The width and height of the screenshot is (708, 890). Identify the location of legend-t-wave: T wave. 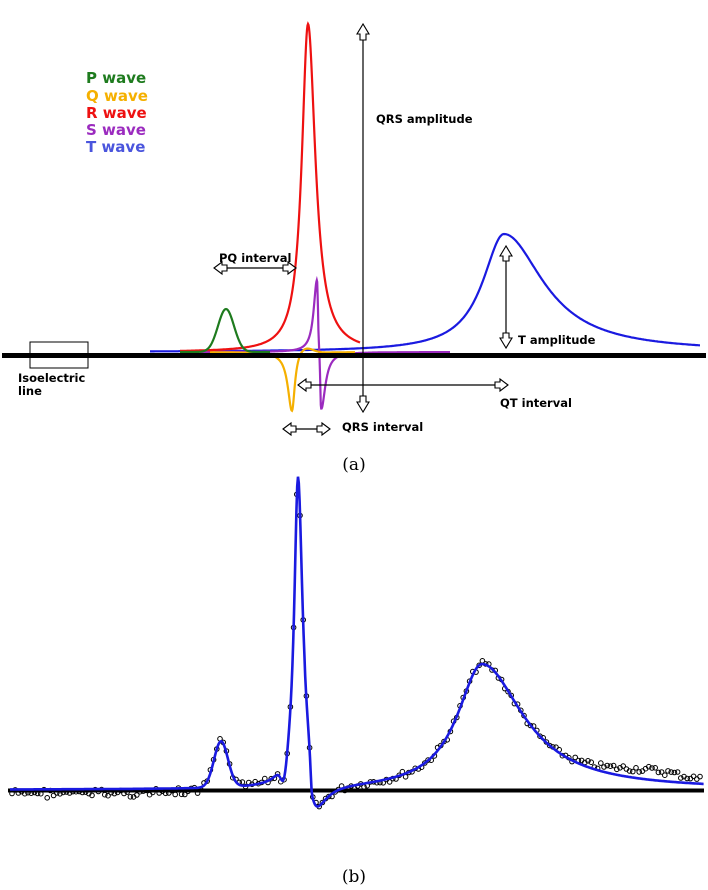
(115, 147).